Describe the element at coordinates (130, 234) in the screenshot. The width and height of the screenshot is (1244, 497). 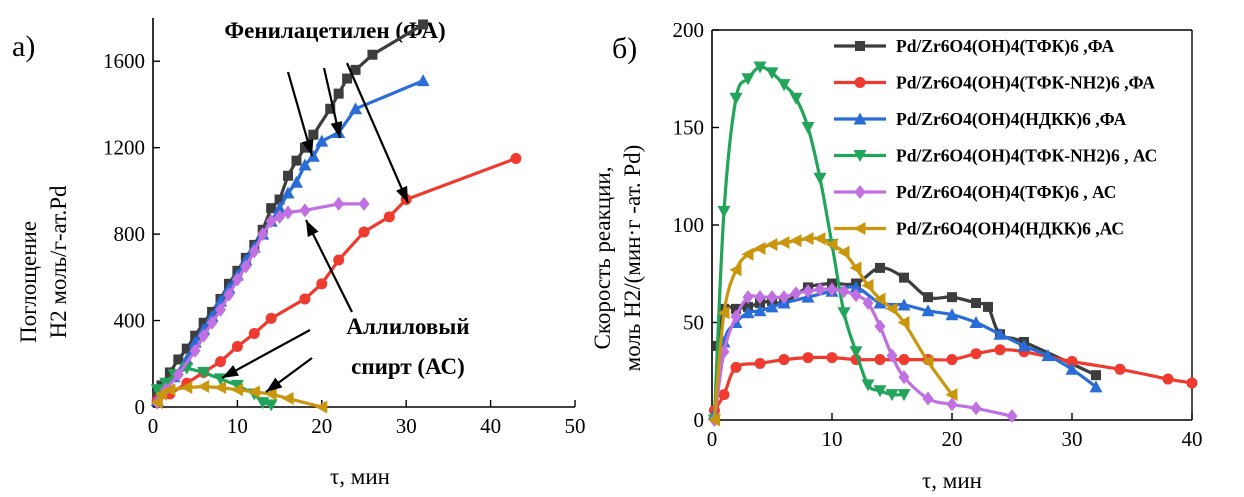
I see `chart-a-ytick-label: 800` at that location.